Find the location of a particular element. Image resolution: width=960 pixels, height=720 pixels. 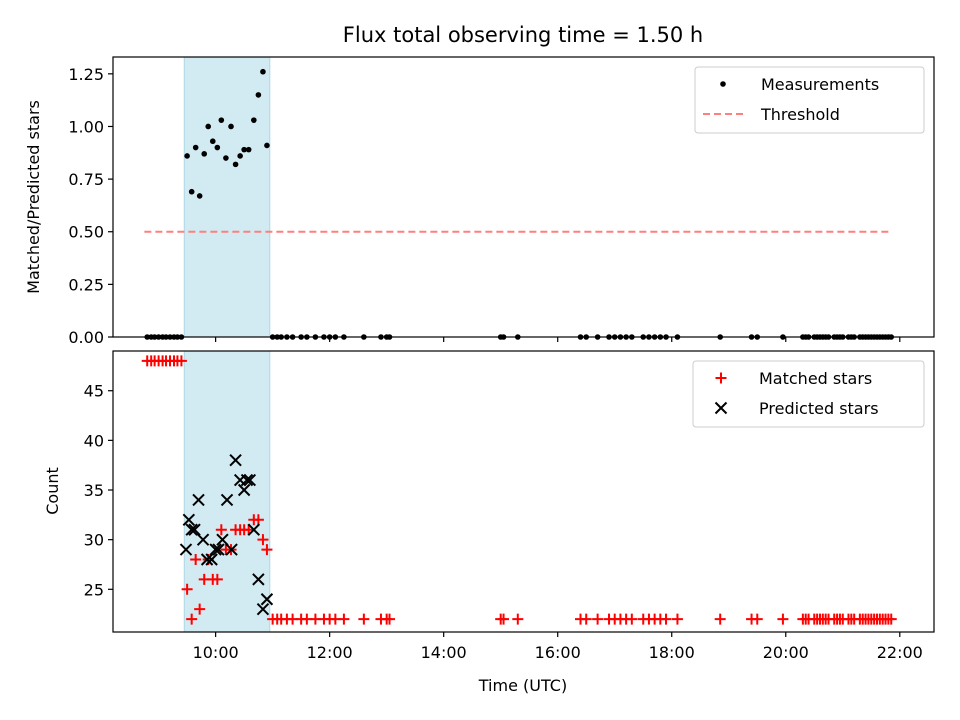

x-tick-label: 22:00 is located at coordinates (900, 652).